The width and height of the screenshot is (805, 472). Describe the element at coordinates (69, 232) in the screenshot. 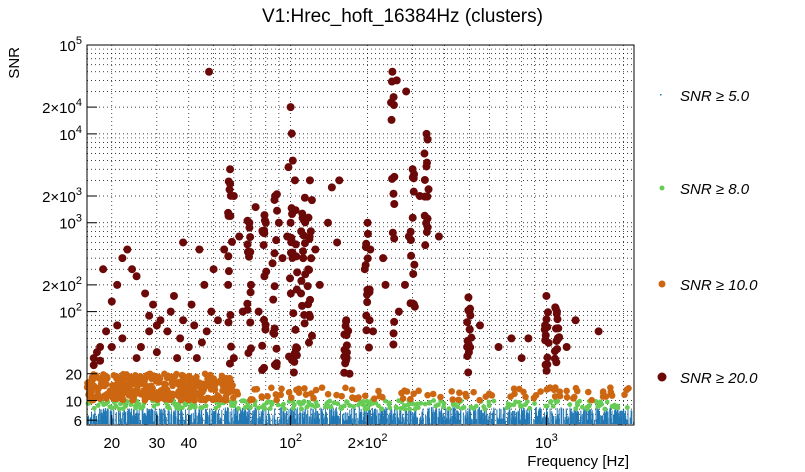

I see `y-axis-ticks: 6 10 20 102 2×10² 103 2×103 104 2×10⁴ 105` at that location.